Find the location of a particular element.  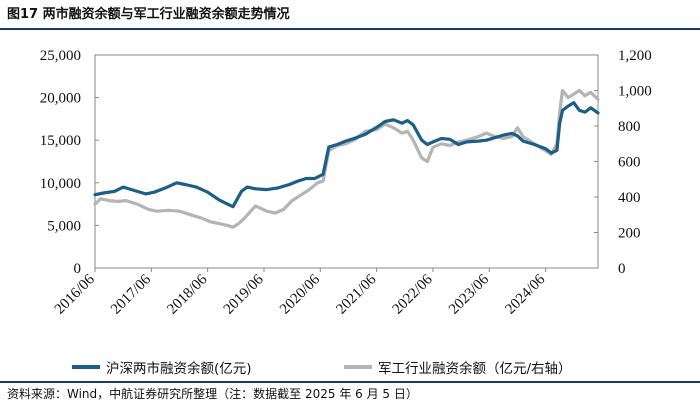

y-left-tick-label: 15,000 is located at coordinates (60, 141).